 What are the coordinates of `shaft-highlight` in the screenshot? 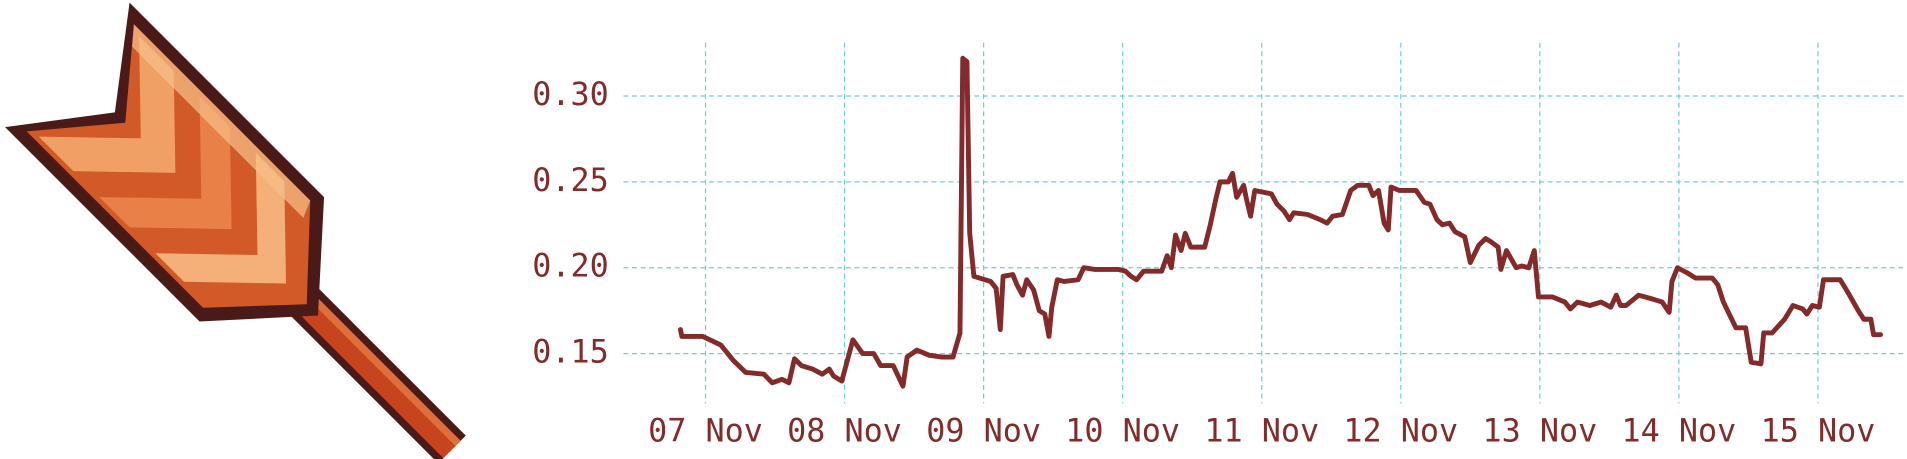 It's located at (371, 357).